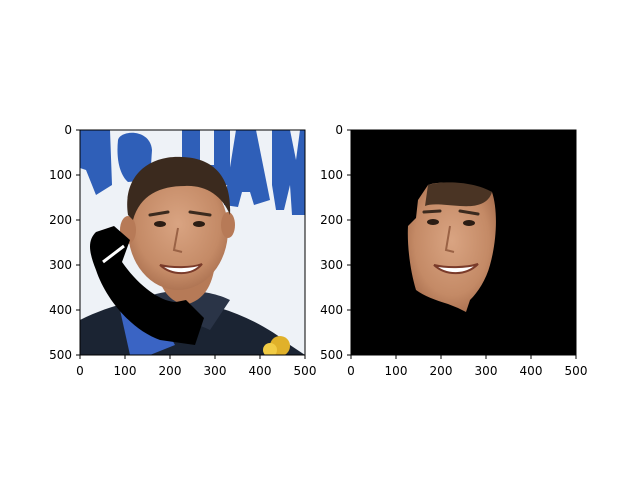  What do you see at coordinates (351, 371) in the screenshot?
I see `right-xtick-label: 0` at bounding box center [351, 371].